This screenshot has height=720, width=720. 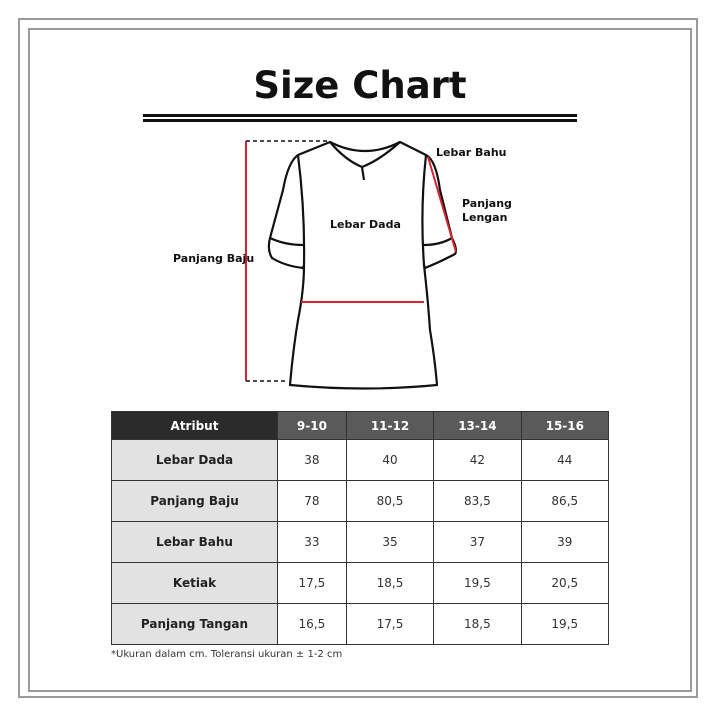 What do you see at coordinates (362, 210) in the screenshot?
I see `sleeve-seam` at bounding box center [362, 210].